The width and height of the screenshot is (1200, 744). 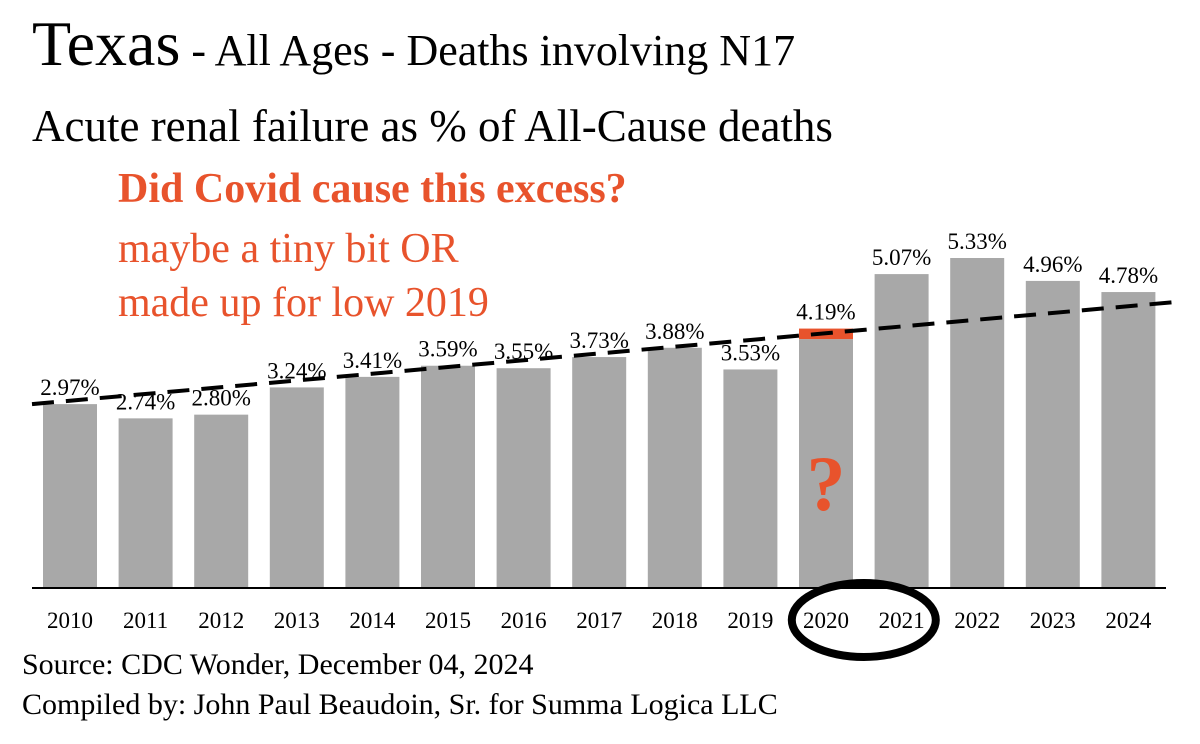 What do you see at coordinates (863, 620) in the screenshot?
I see `highlight-ellipse` at bounding box center [863, 620].